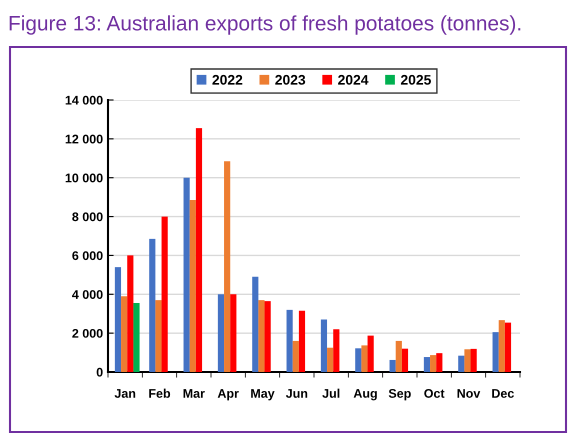 Image resolution: width=576 pixels, height=442 pixels. I want to click on x-tick-label: Dec, so click(503, 393).